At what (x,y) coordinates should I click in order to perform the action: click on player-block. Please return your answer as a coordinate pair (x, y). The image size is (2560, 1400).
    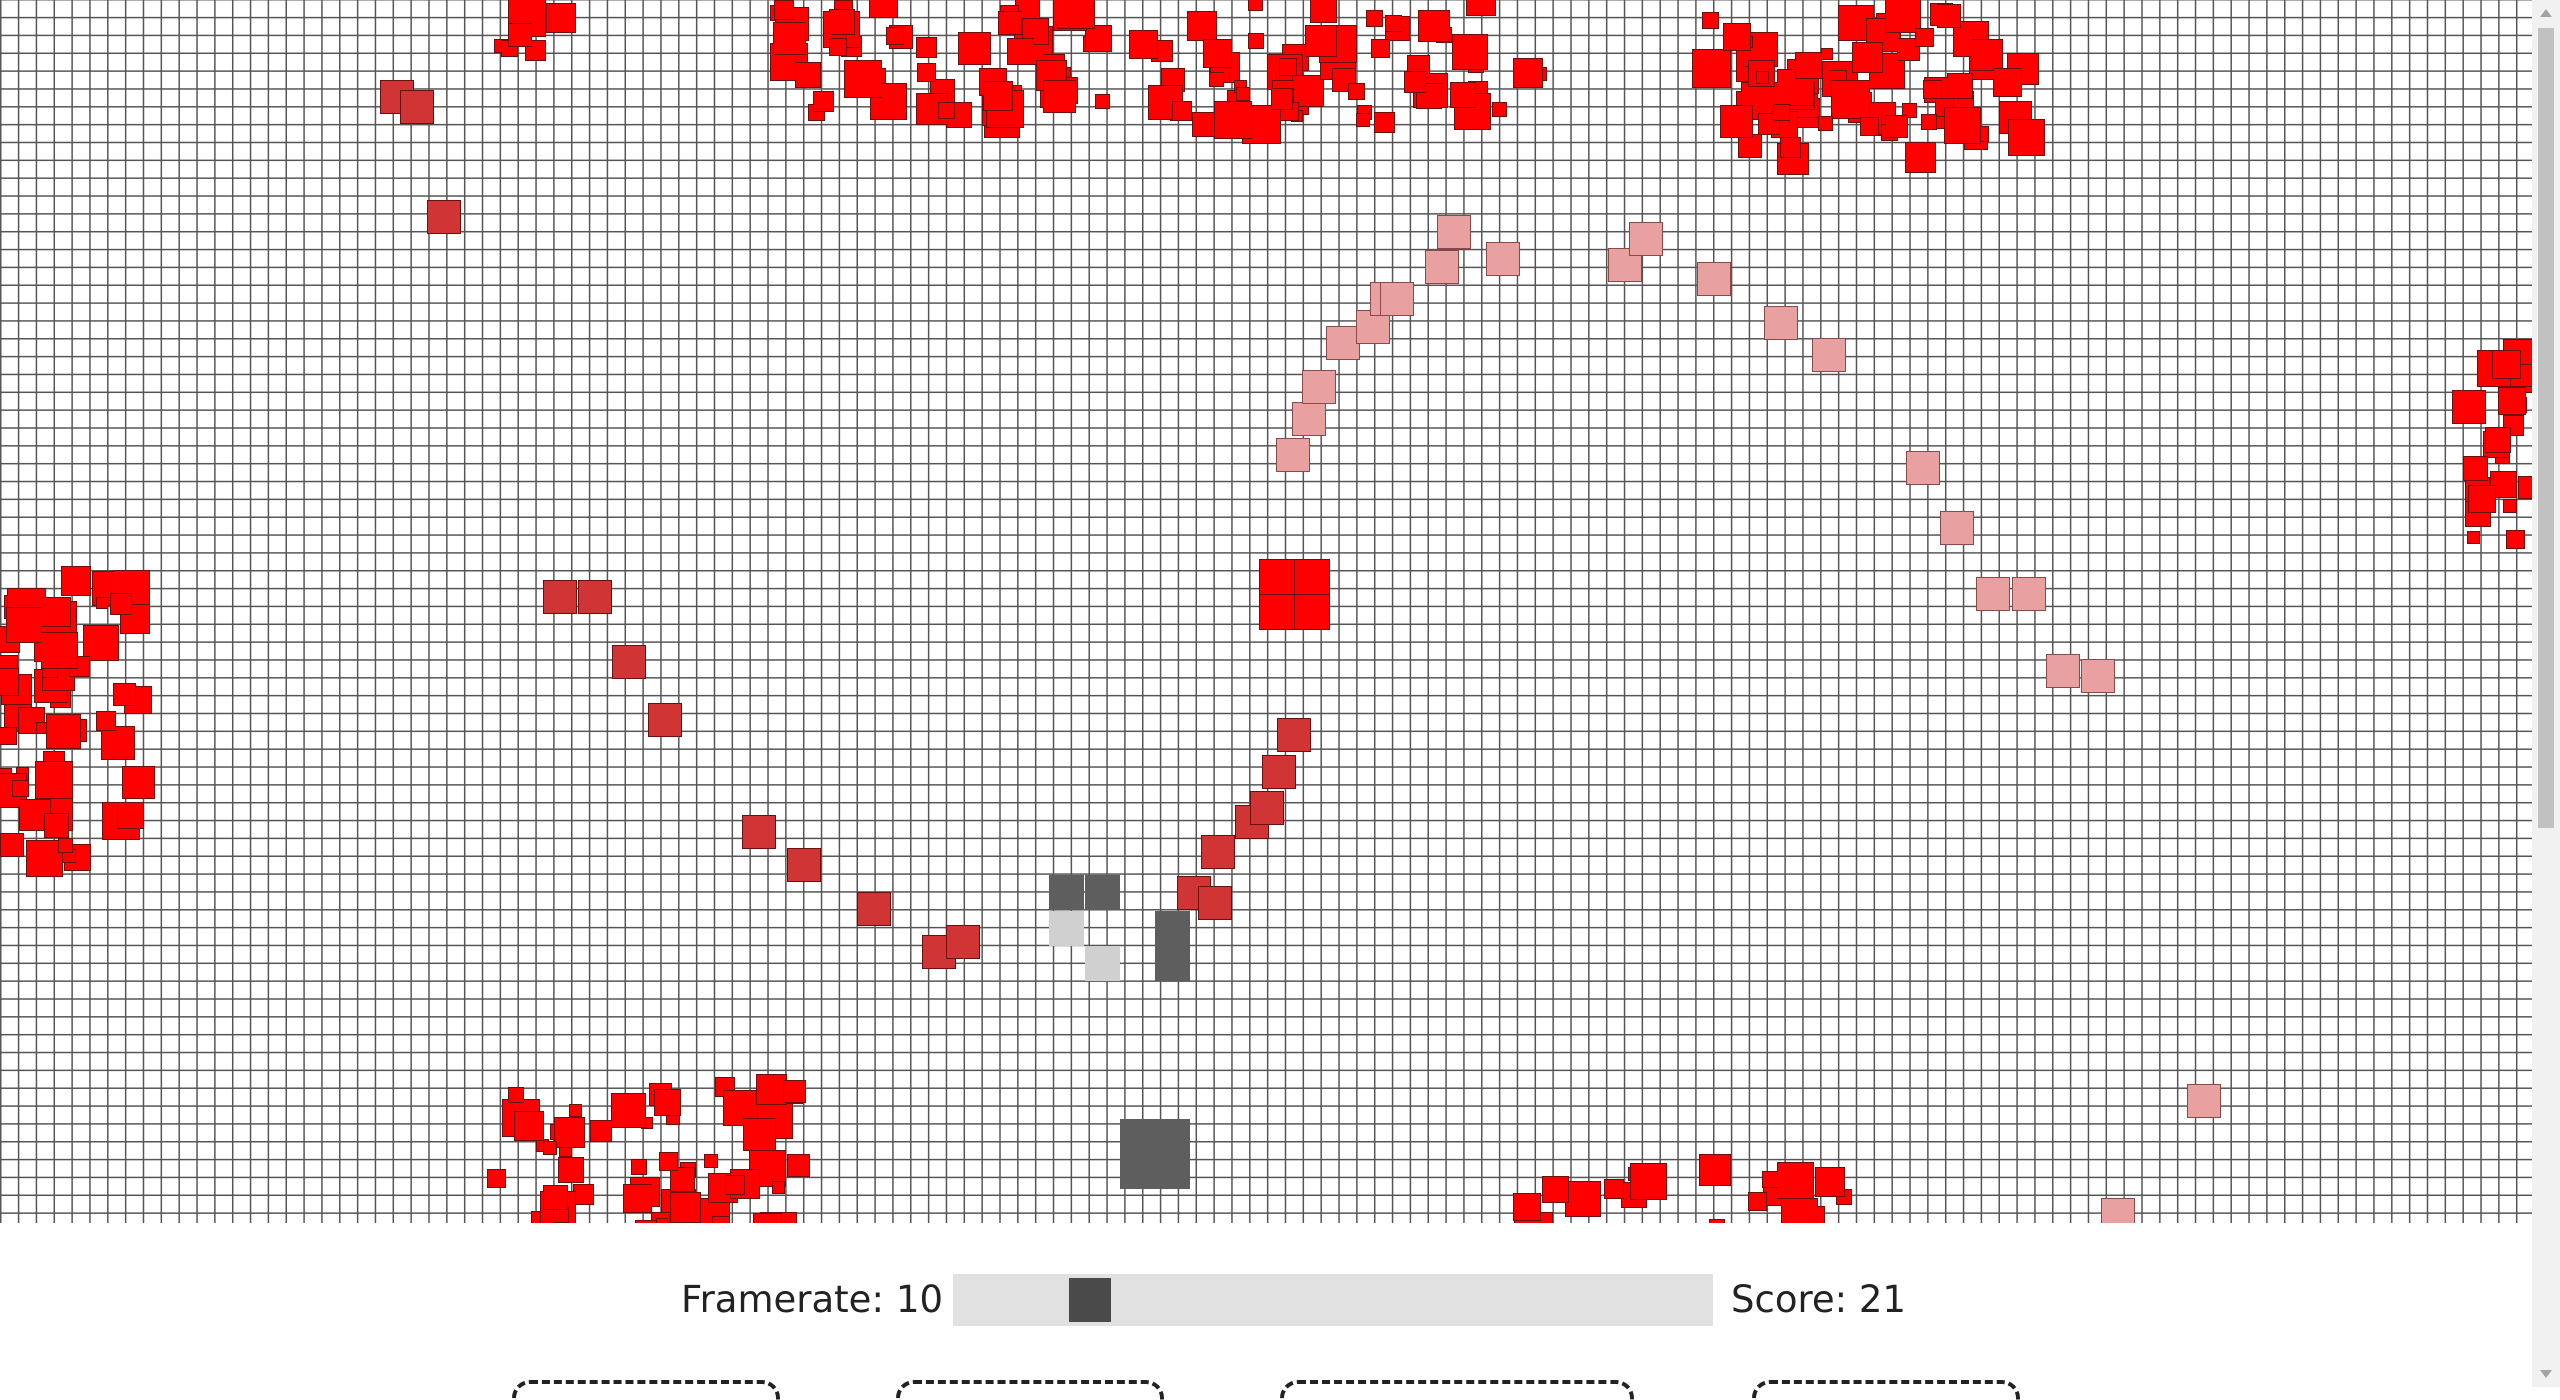
    Looking at the image, I should click on (1277, 577).